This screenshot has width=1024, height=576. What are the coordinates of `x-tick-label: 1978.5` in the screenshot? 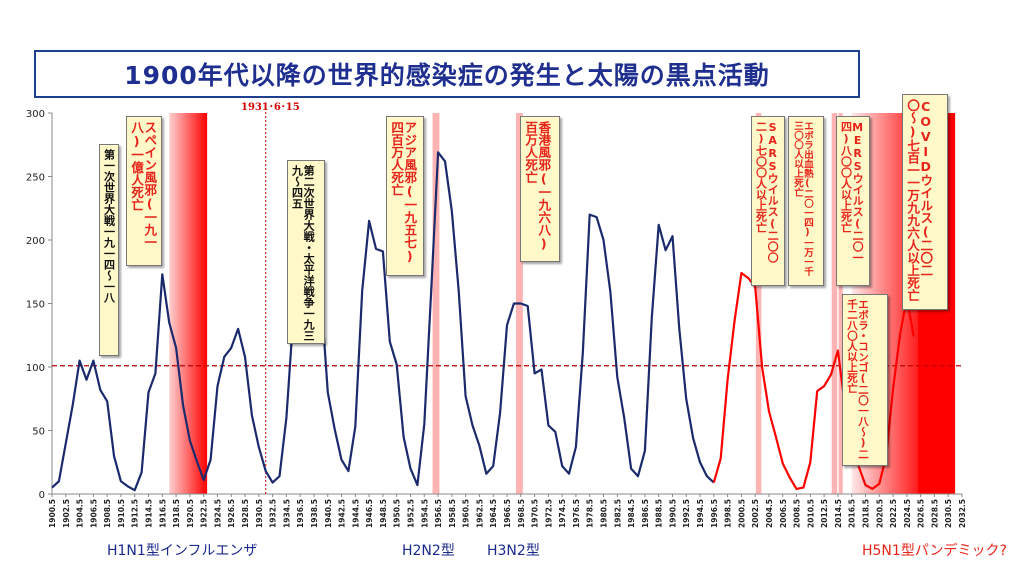 It's located at (590, 513).